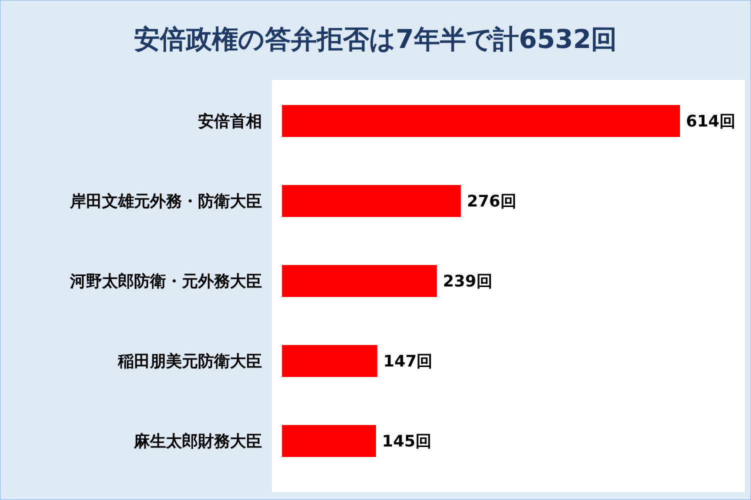  I want to click on y-tick-label: 安倍首相, so click(230, 121).